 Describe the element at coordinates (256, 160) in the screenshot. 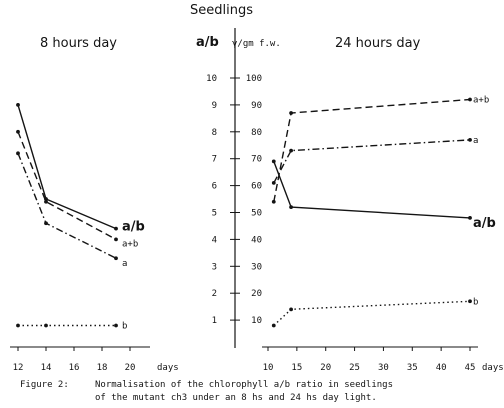

I see `chl-tick-label: 70` at that location.